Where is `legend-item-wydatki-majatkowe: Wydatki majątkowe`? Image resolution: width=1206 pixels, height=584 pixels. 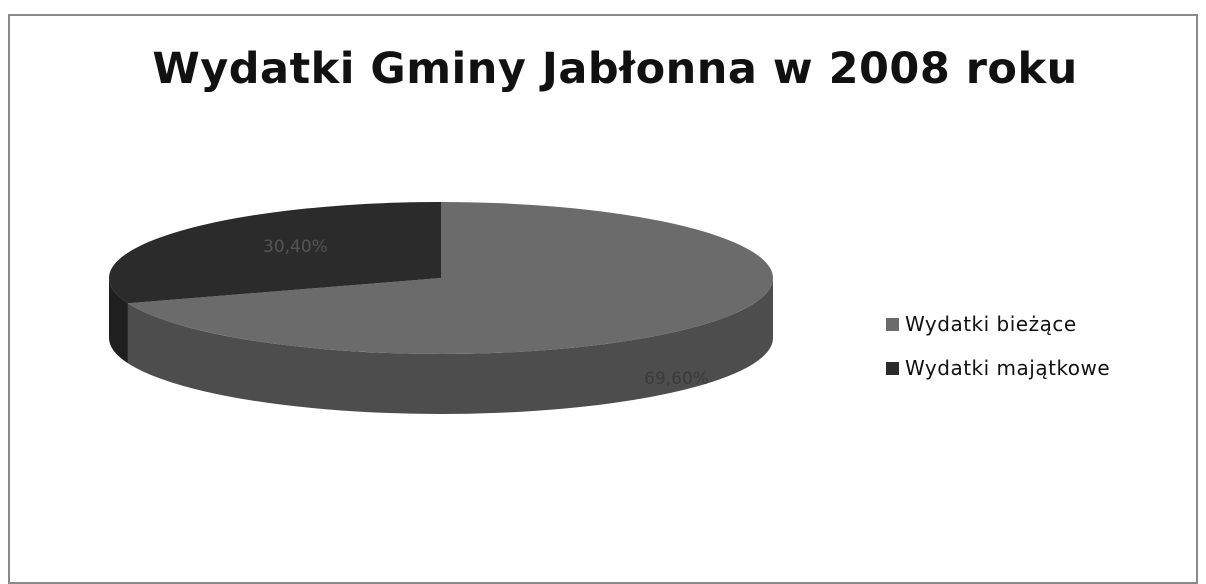 legend-item-wydatki-majatkowe: Wydatki majątkowe is located at coordinates (998, 368).